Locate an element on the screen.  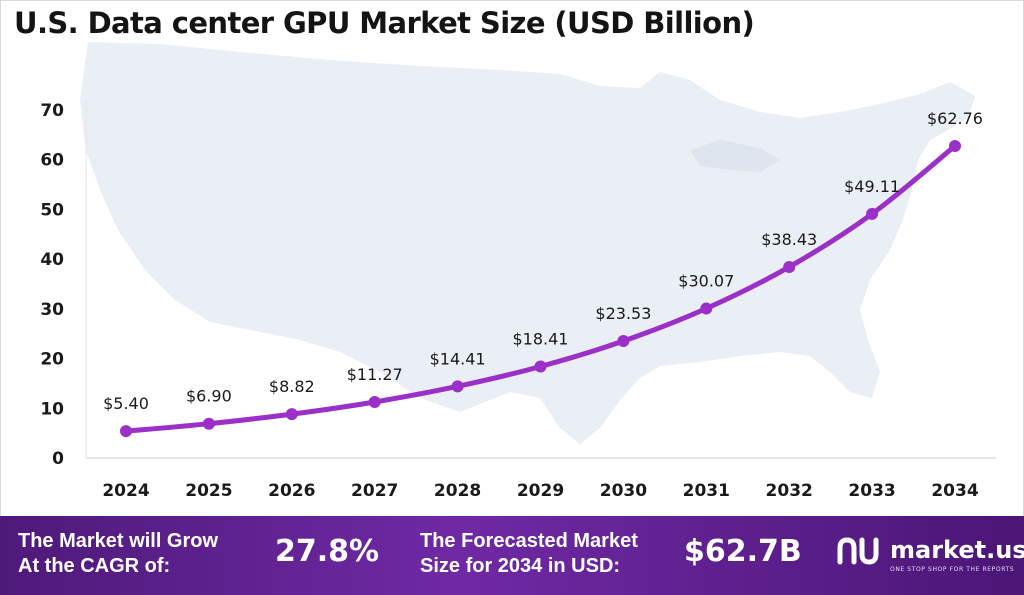
data-label: $8.82 is located at coordinates (292, 386).